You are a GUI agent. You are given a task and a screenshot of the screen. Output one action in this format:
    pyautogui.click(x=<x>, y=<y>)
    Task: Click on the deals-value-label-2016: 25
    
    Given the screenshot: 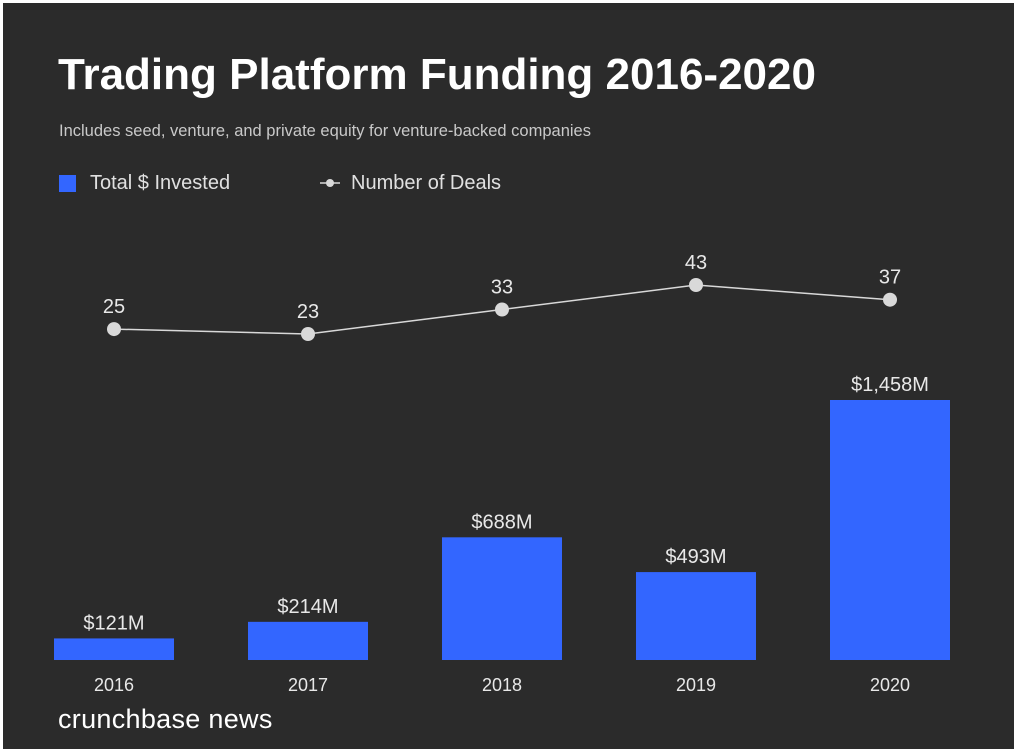 What is the action you would take?
    pyautogui.click(x=114, y=307)
    